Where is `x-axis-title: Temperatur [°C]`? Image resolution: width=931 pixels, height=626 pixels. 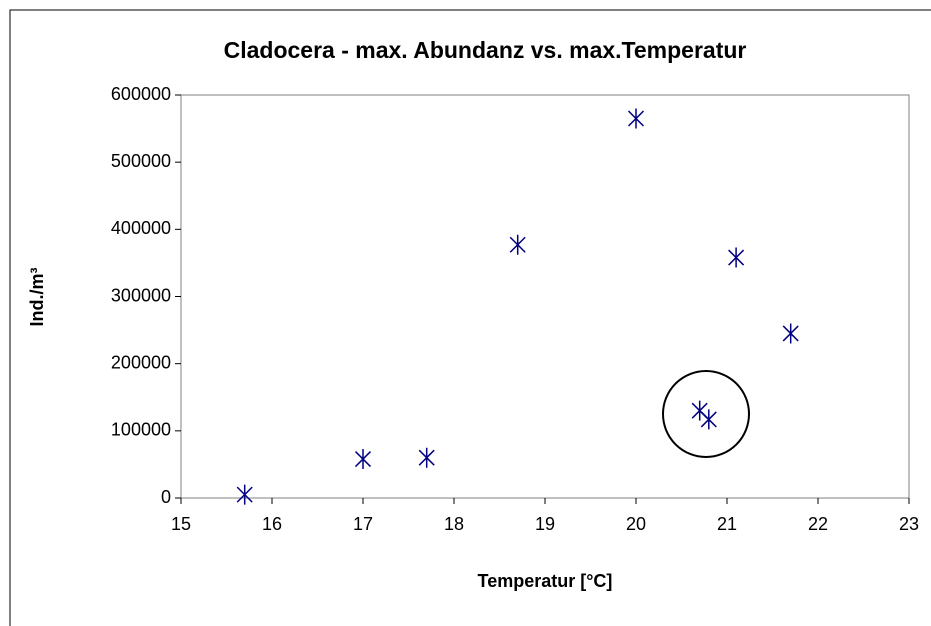 x-axis-title: Temperatur [°C] is located at coordinates (545, 581).